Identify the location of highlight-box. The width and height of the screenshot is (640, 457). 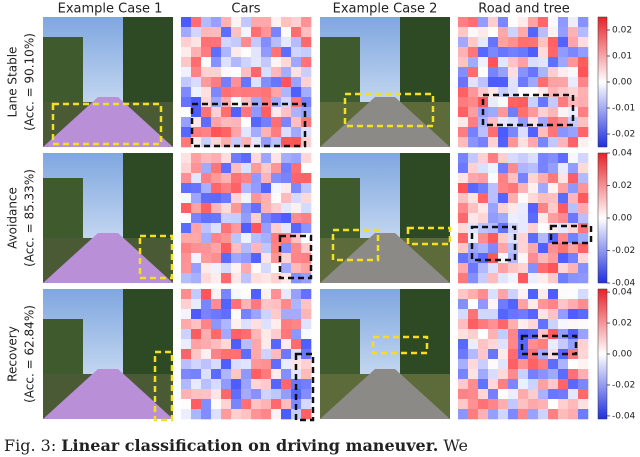
(355, 245).